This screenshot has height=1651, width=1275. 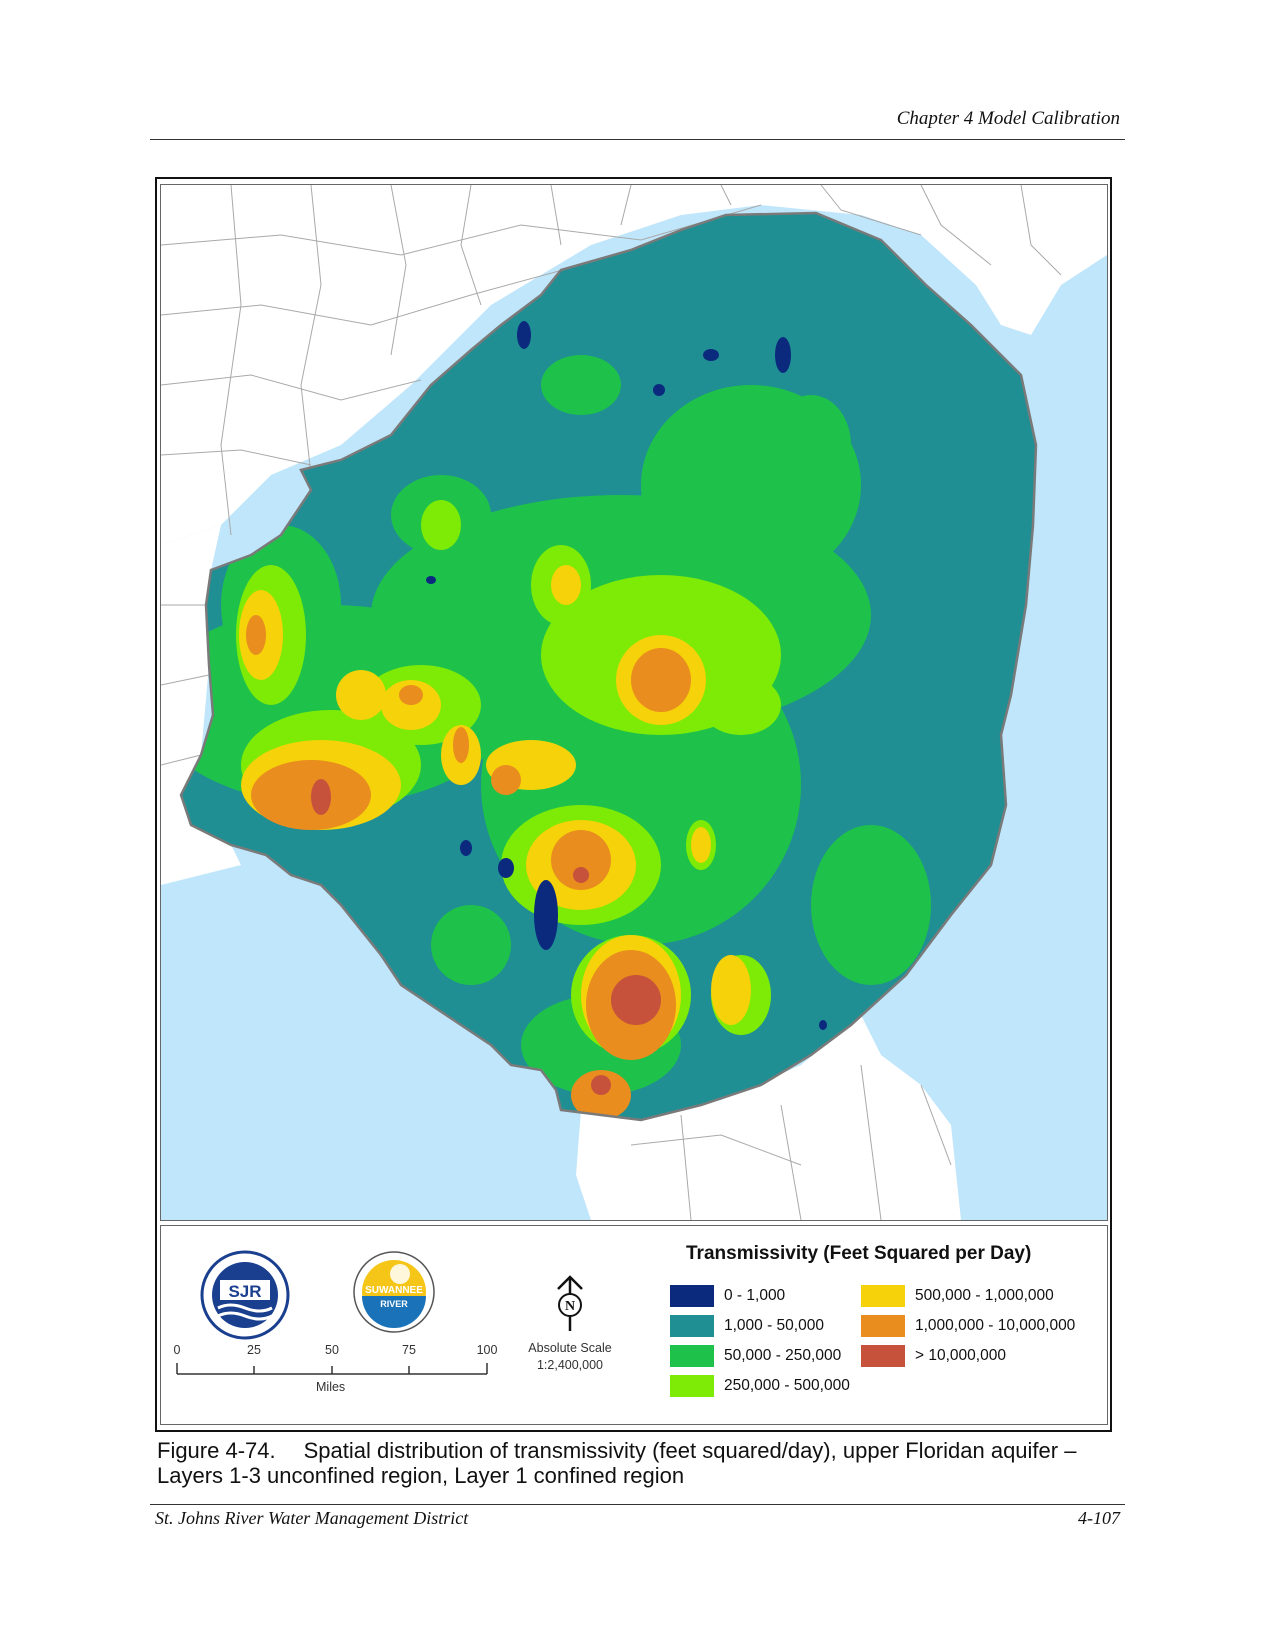 I want to click on legend-item-0: 0 - 1,000, so click(x=727, y=1296).